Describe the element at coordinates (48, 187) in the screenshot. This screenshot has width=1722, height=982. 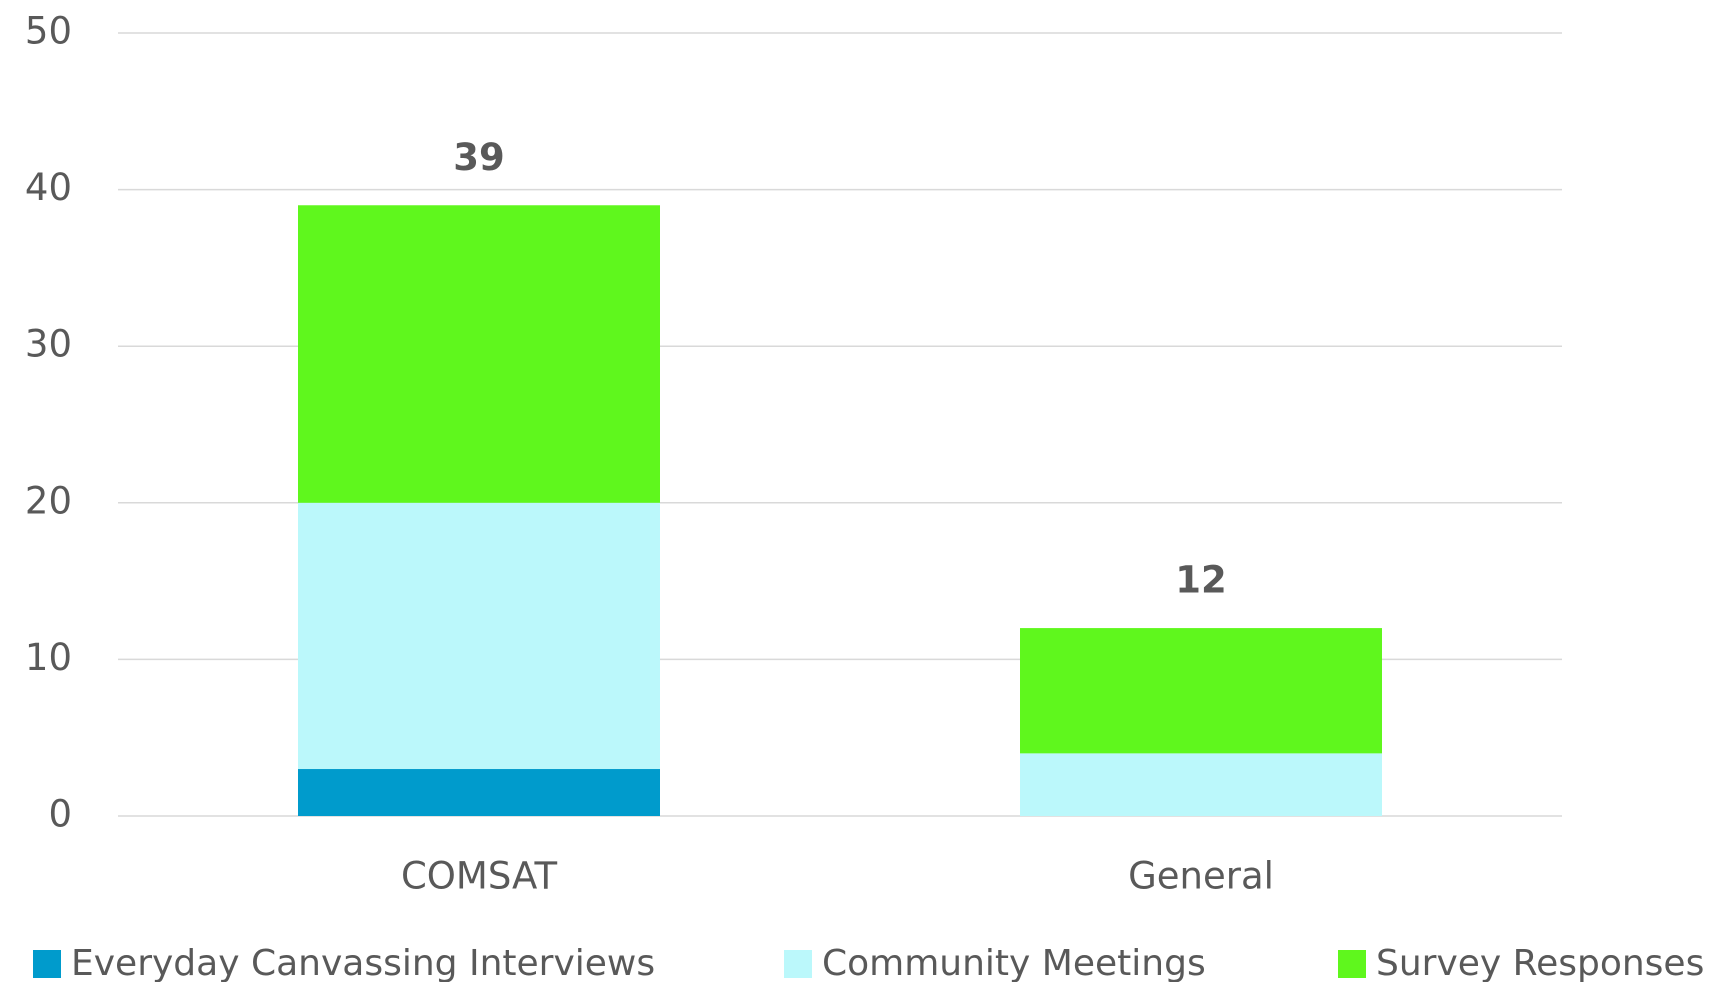
I see `y-tick-label: 40` at that location.